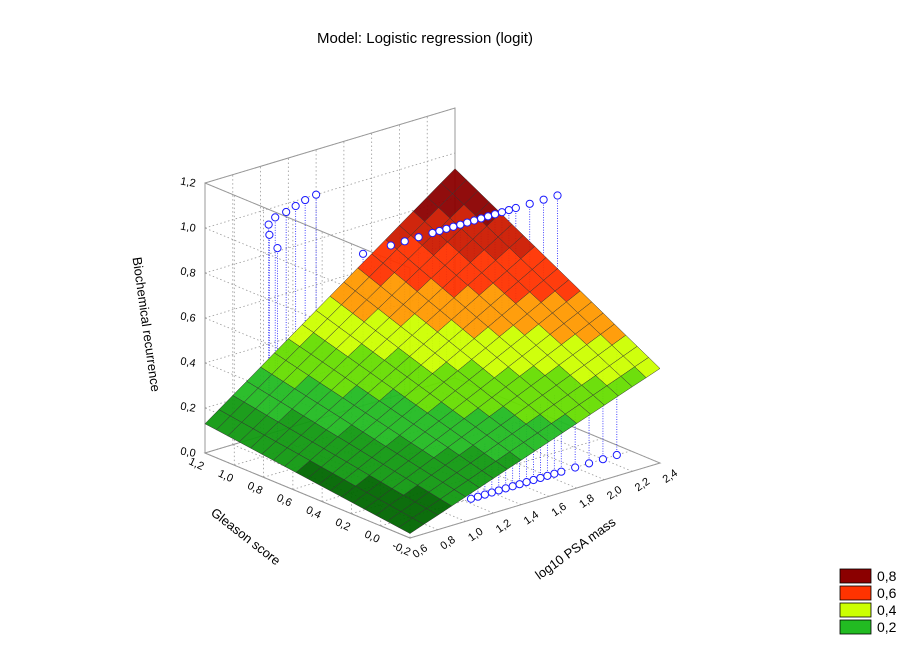 The image size is (911, 656). Describe the element at coordinates (187, 272) in the screenshot. I see `z-tick-label: 0,8` at that location.